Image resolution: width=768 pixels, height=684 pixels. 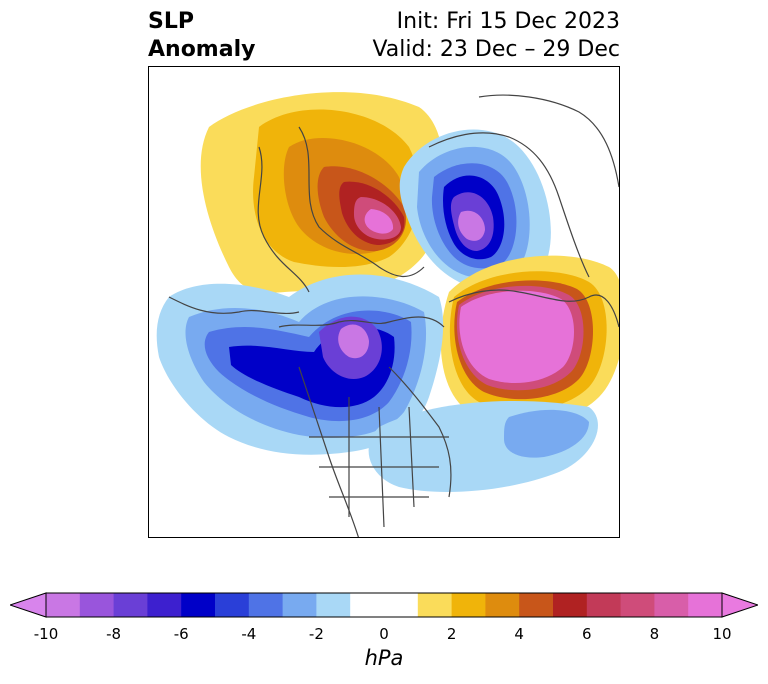 What do you see at coordinates (201, 36) in the screenshot?
I see `chart-title: SLP Anomaly` at bounding box center [201, 36].